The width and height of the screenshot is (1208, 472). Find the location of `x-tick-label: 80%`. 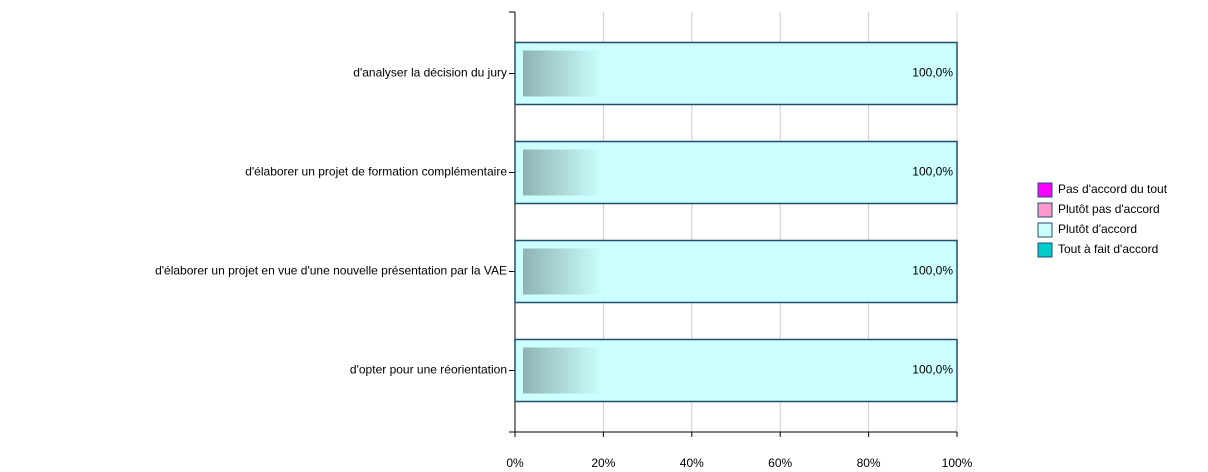

x-tick-label: 80% is located at coordinates (869, 463).